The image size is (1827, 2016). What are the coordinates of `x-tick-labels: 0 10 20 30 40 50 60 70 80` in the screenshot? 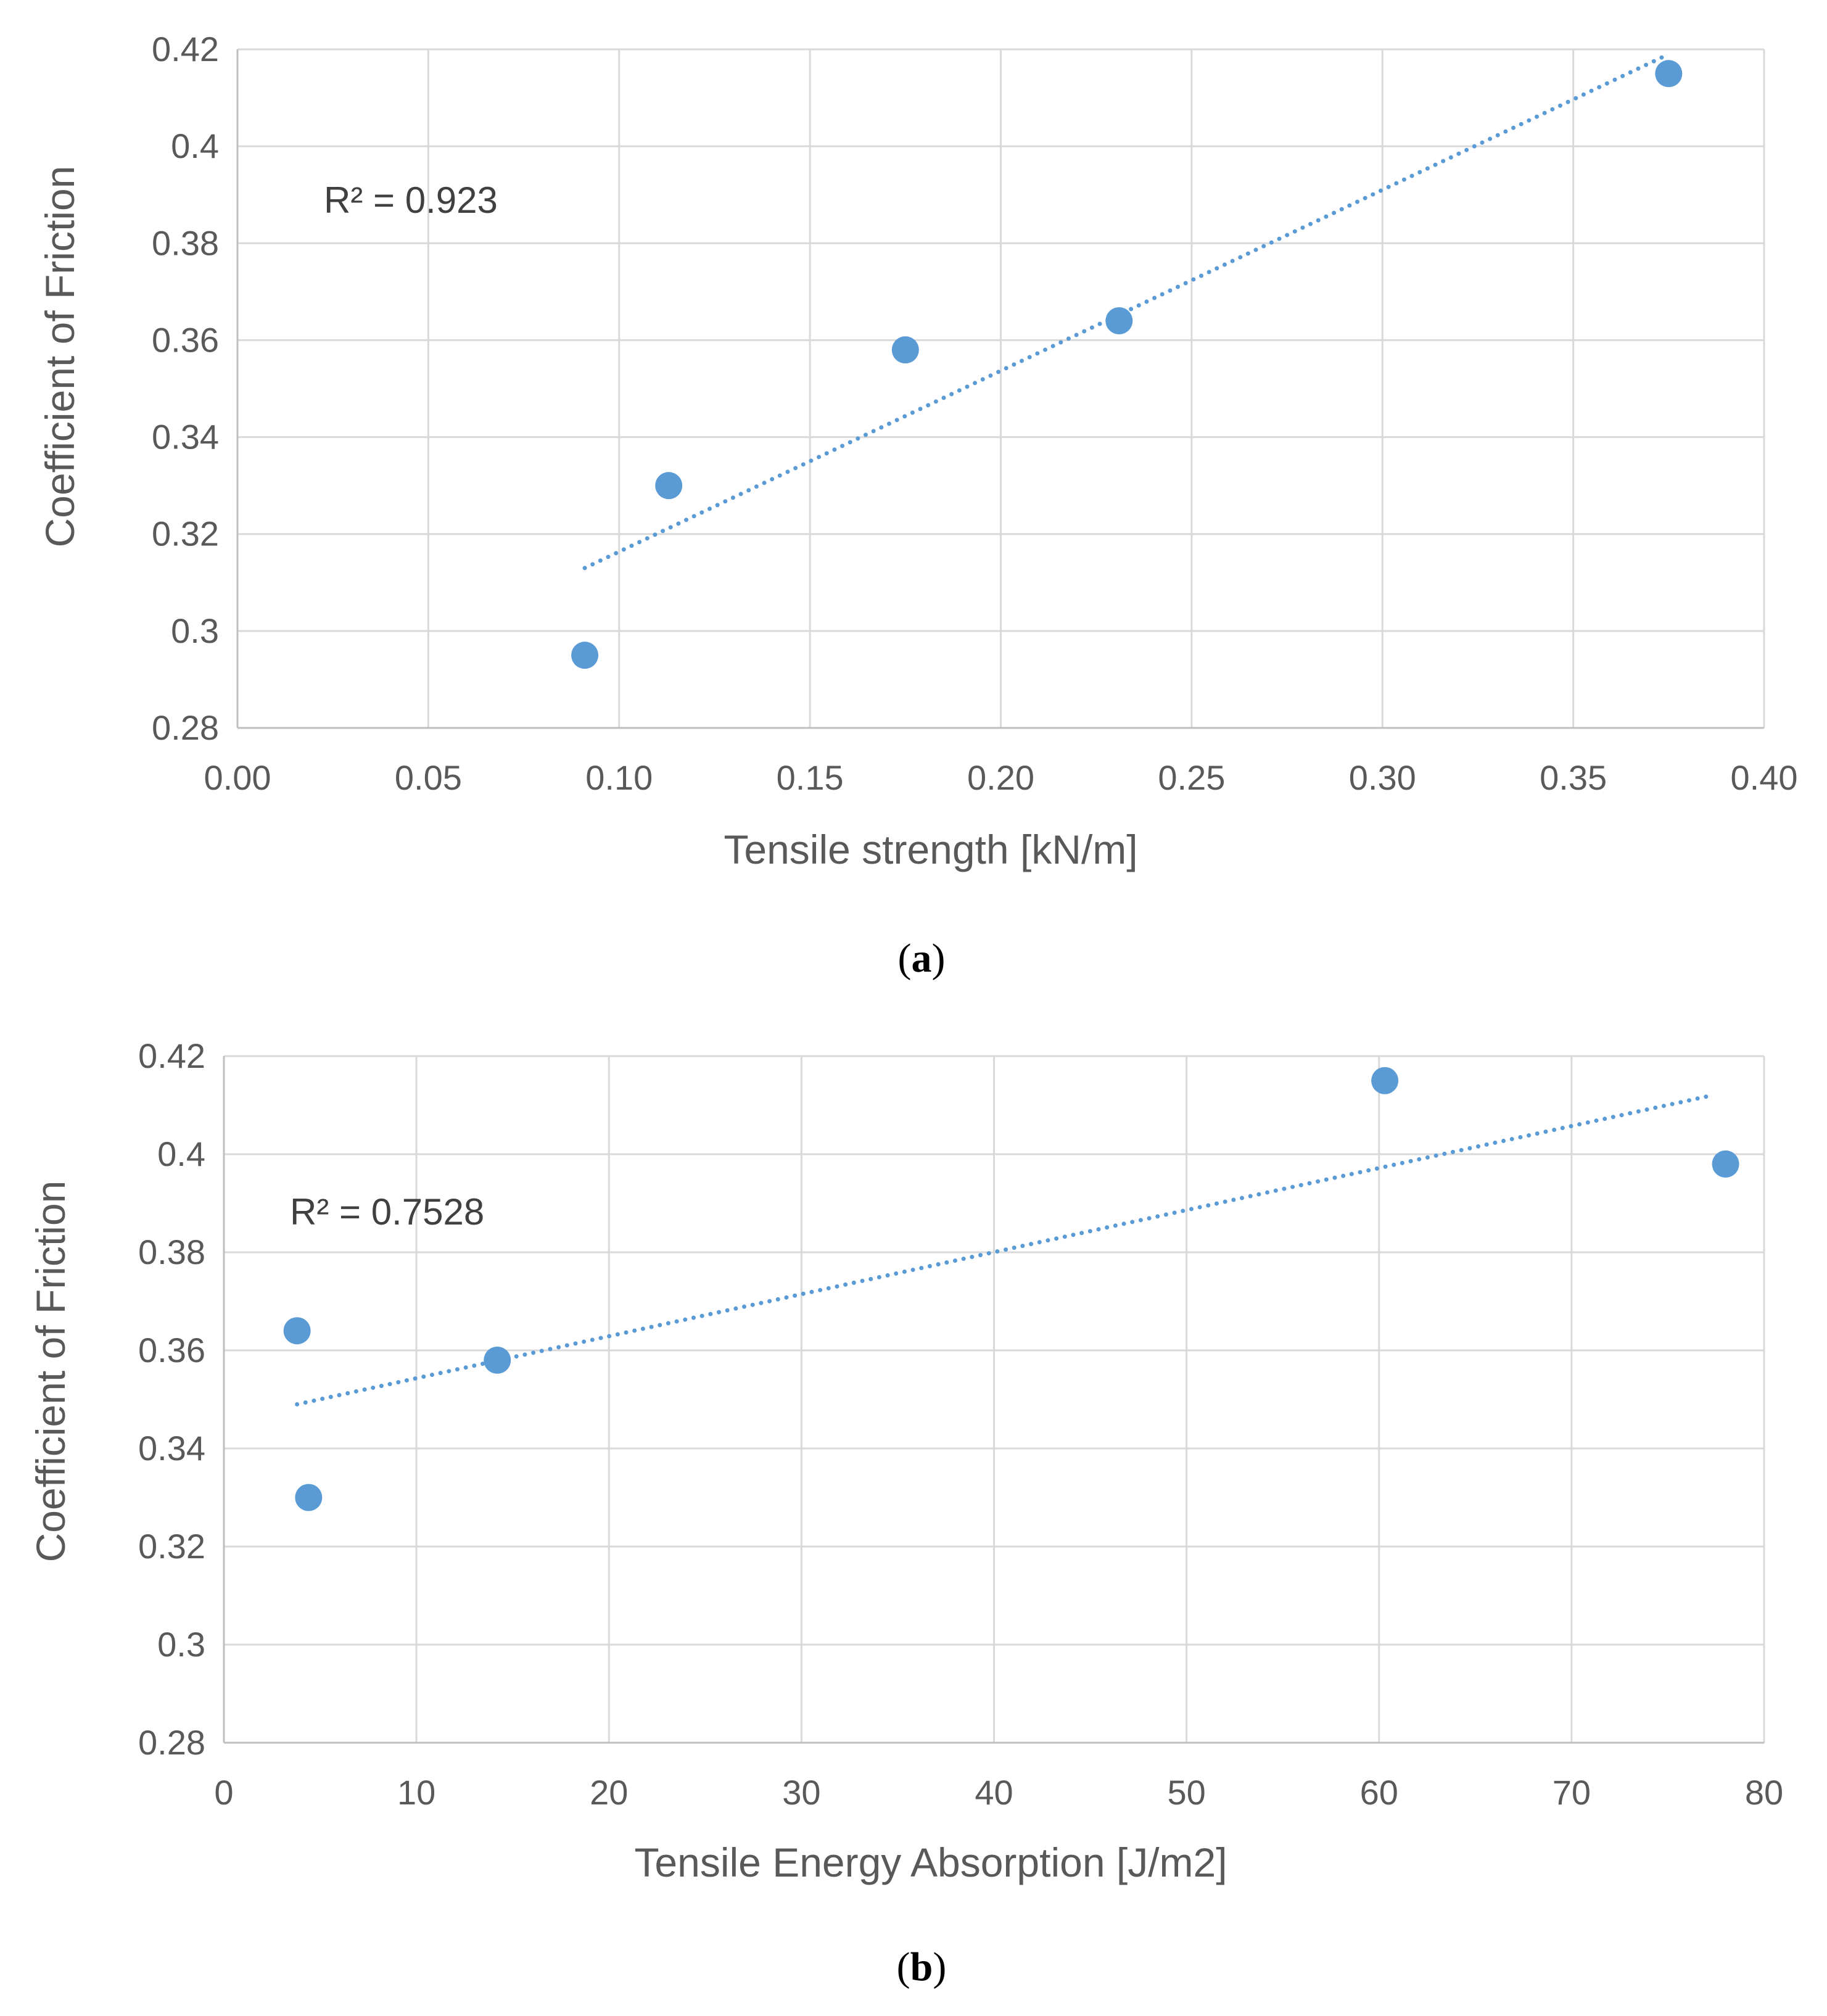 It's located at (999, 1792).